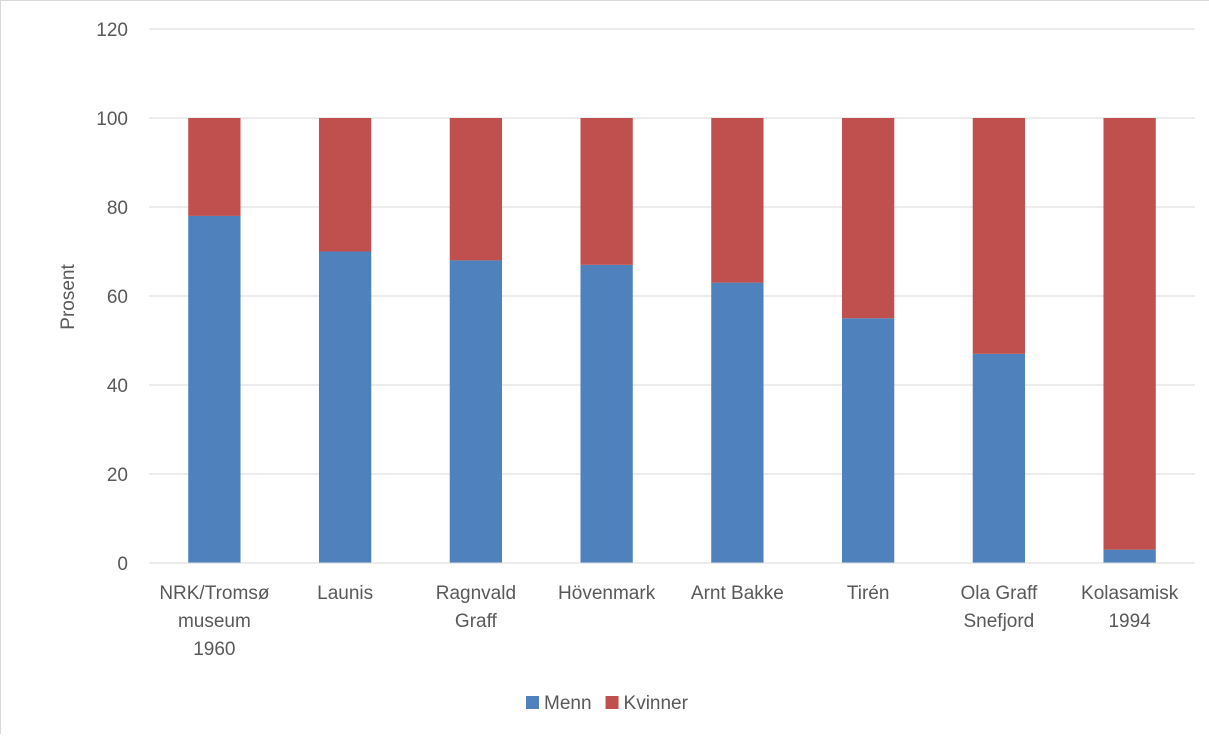  Describe the element at coordinates (1129, 621) in the screenshot. I see `x-tick-label-line: 1994` at that location.